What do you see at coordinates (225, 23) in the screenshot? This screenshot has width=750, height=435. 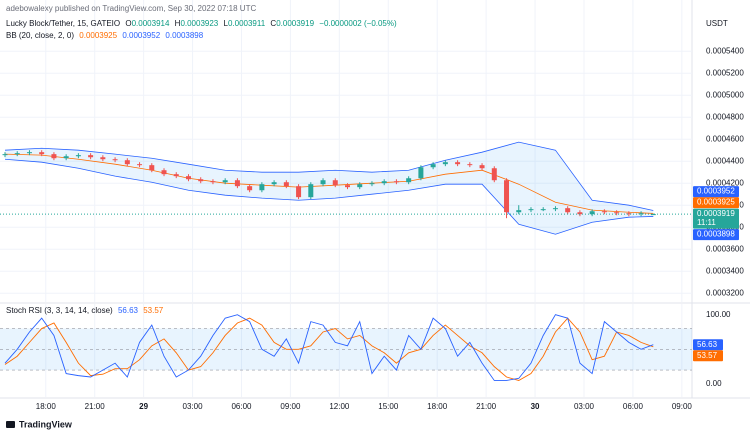 I see `ohlc-key: L` at bounding box center [225, 23].